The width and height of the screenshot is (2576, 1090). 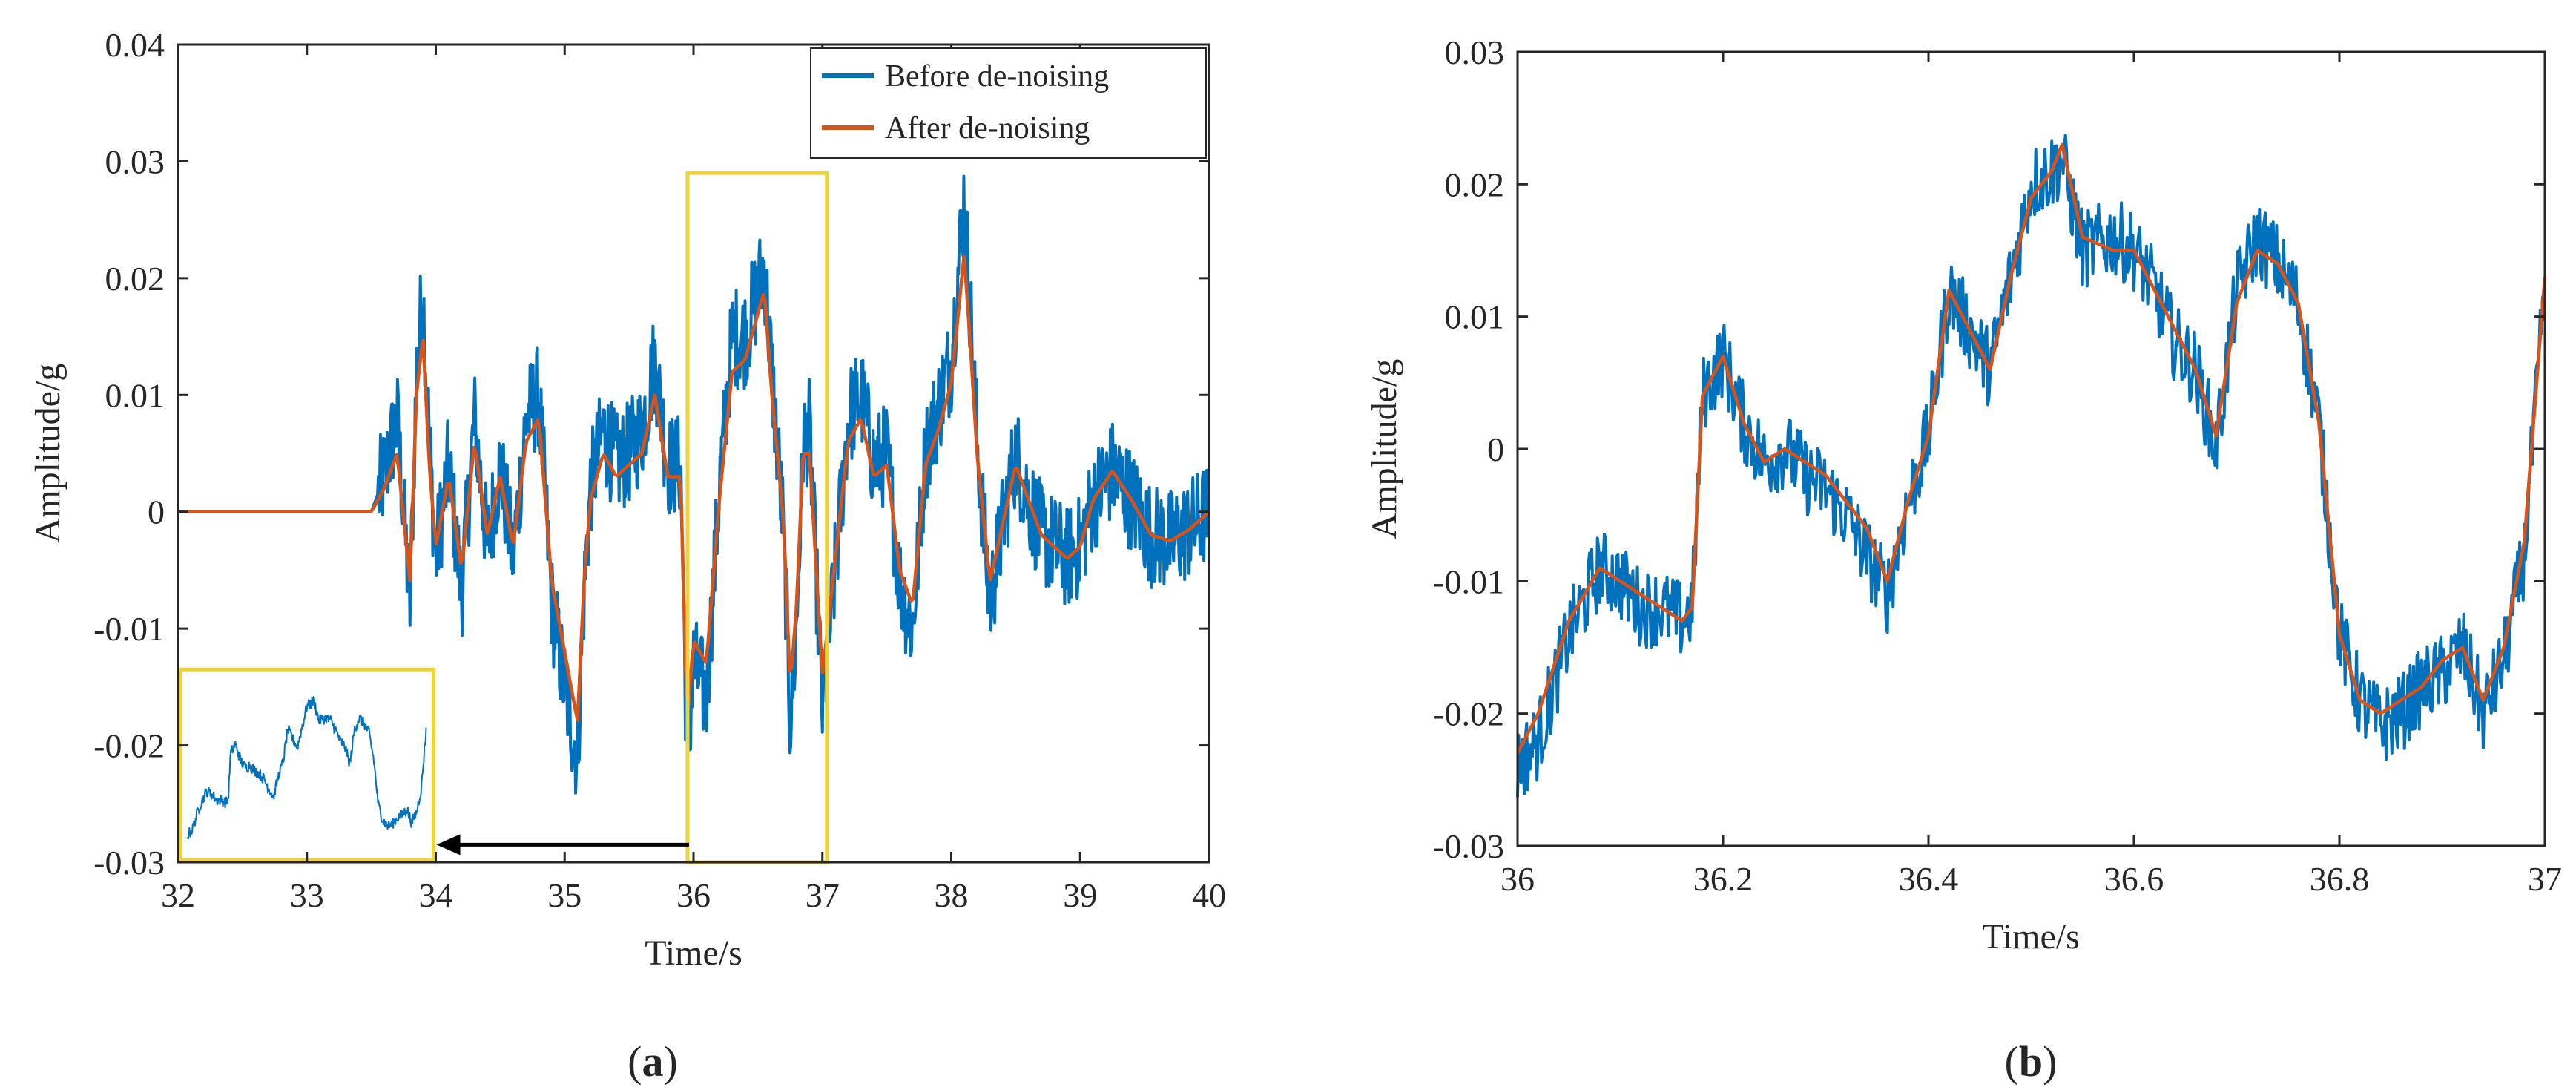 What do you see at coordinates (436, 895) in the screenshot?
I see `x-tick-label: 34` at bounding box center [436, 895].